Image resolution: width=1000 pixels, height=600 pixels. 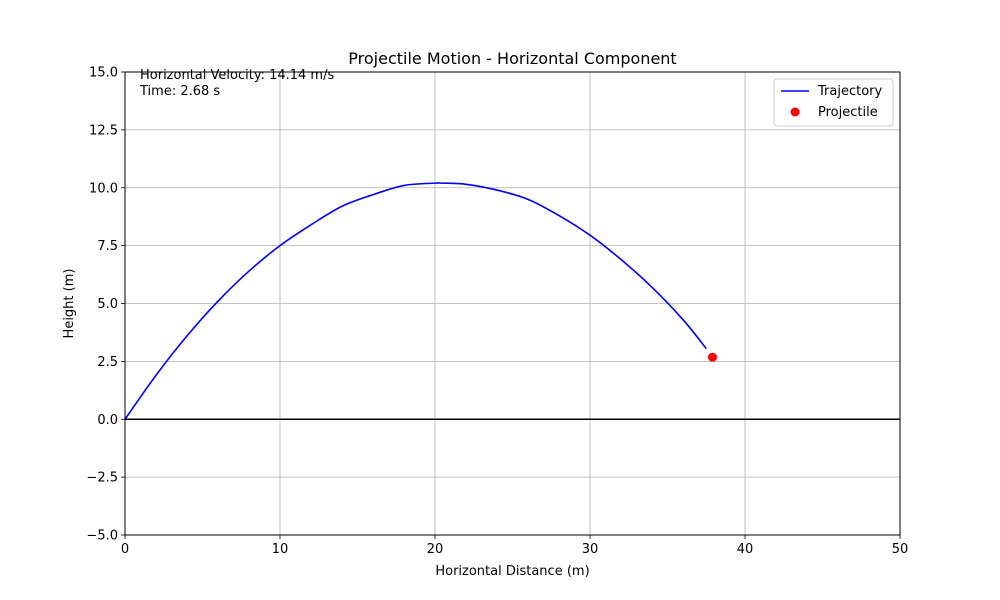 I want to click on legend-trajectory-label: Trajectory, so click(x=849, y=91).